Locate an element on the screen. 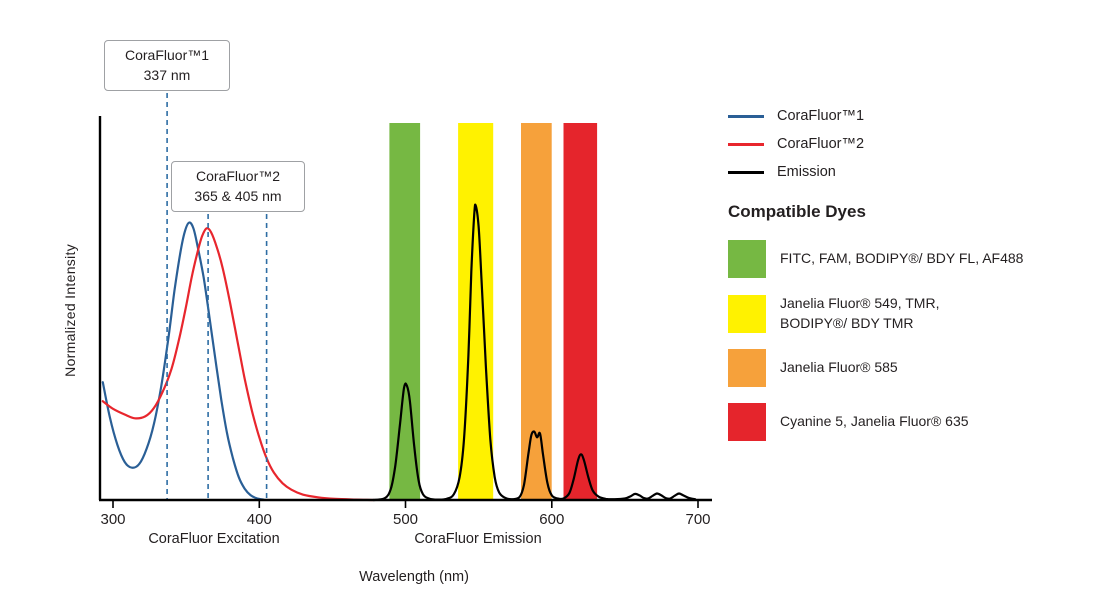 Image resolution: width=1110 pixels, height=612 pixels. y-axis-label: Normalized Intensity is located at coordinates (70, 310).